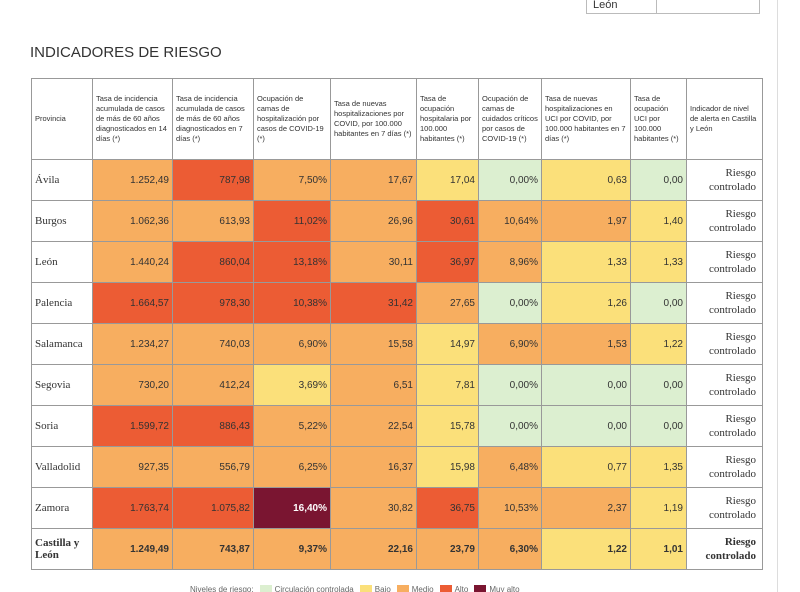  Describe the element at coordinates (292, 262) in the screenshot. I see `value-cell: 13,18%` at that location.